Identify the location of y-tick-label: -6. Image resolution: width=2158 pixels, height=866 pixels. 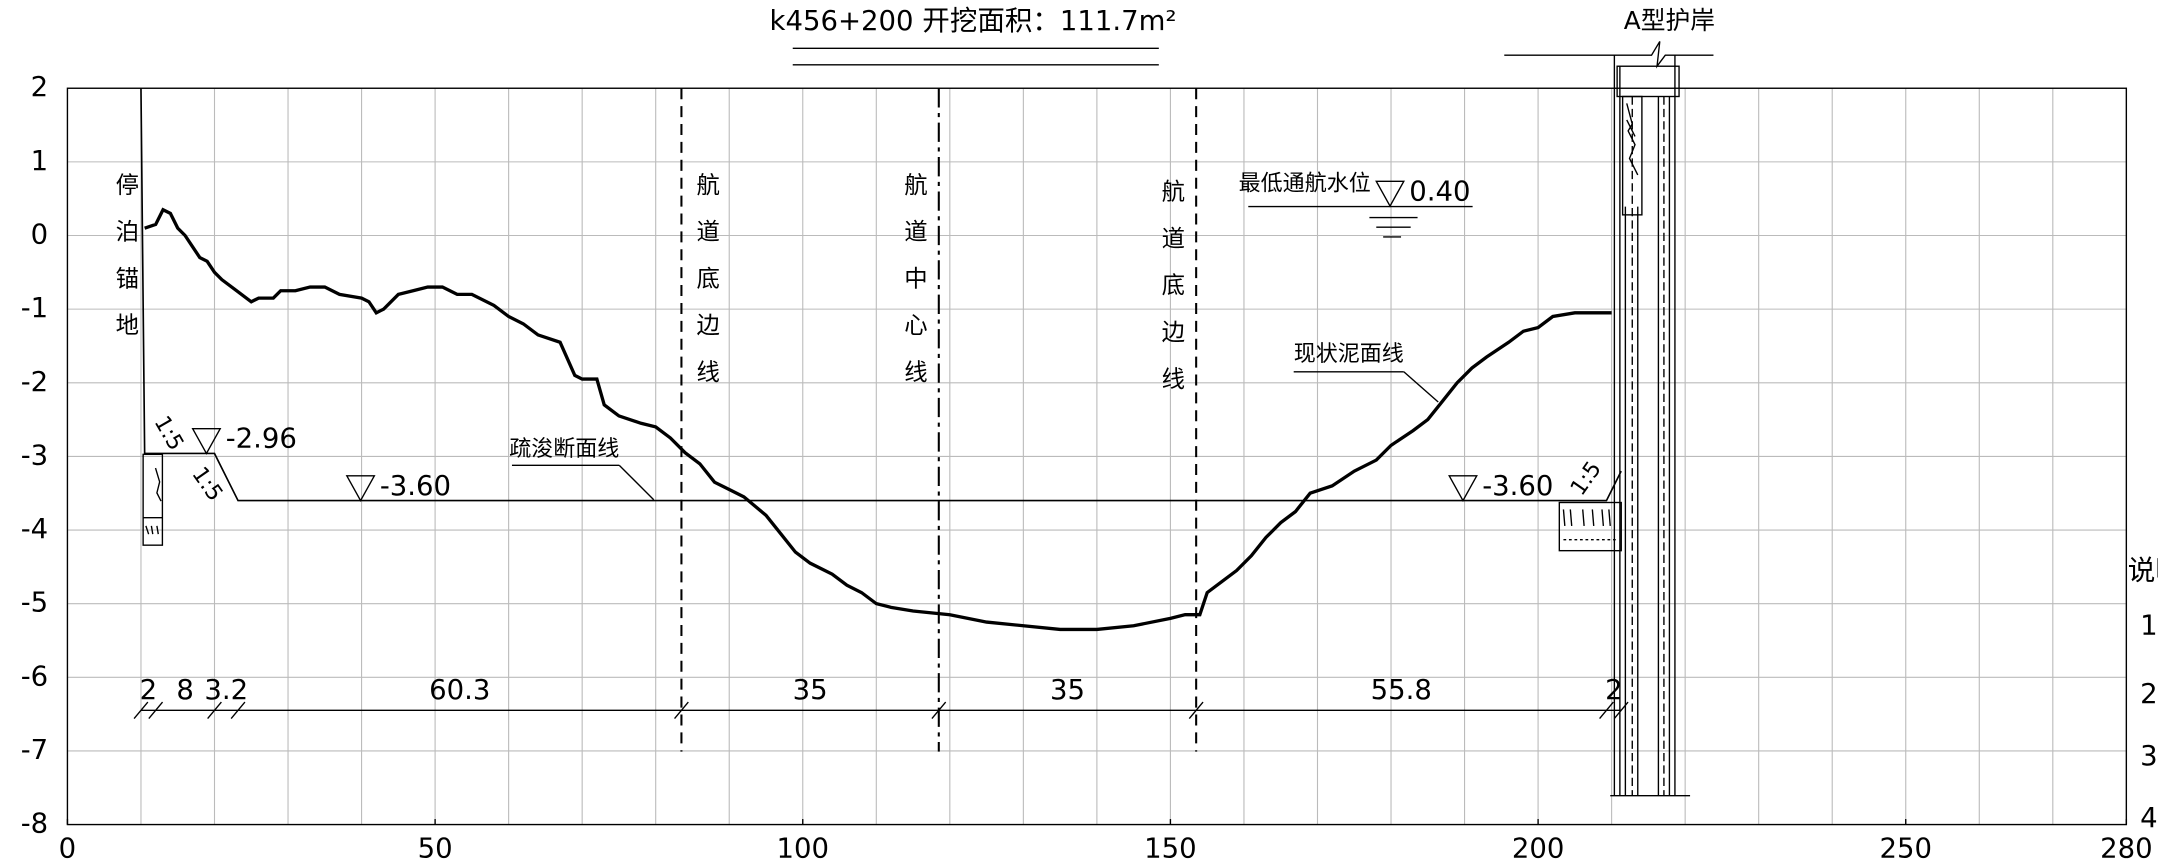
(34, 676).